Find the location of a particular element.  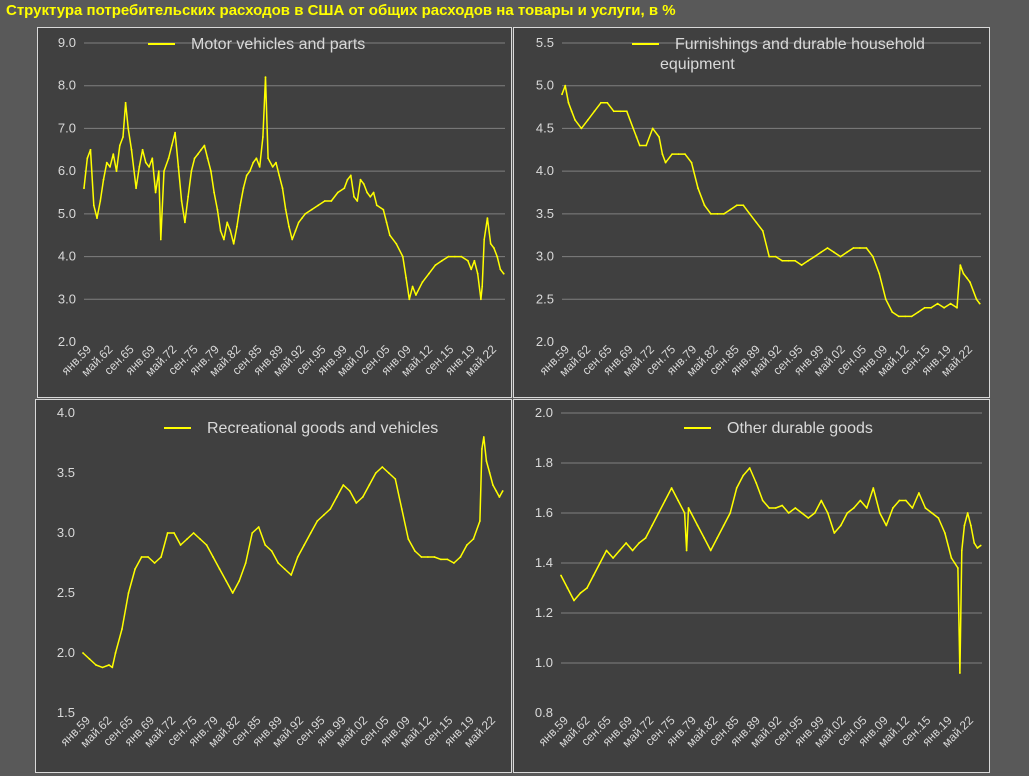

y-tick-label: 3.0 is located at coordinates (66, 532).